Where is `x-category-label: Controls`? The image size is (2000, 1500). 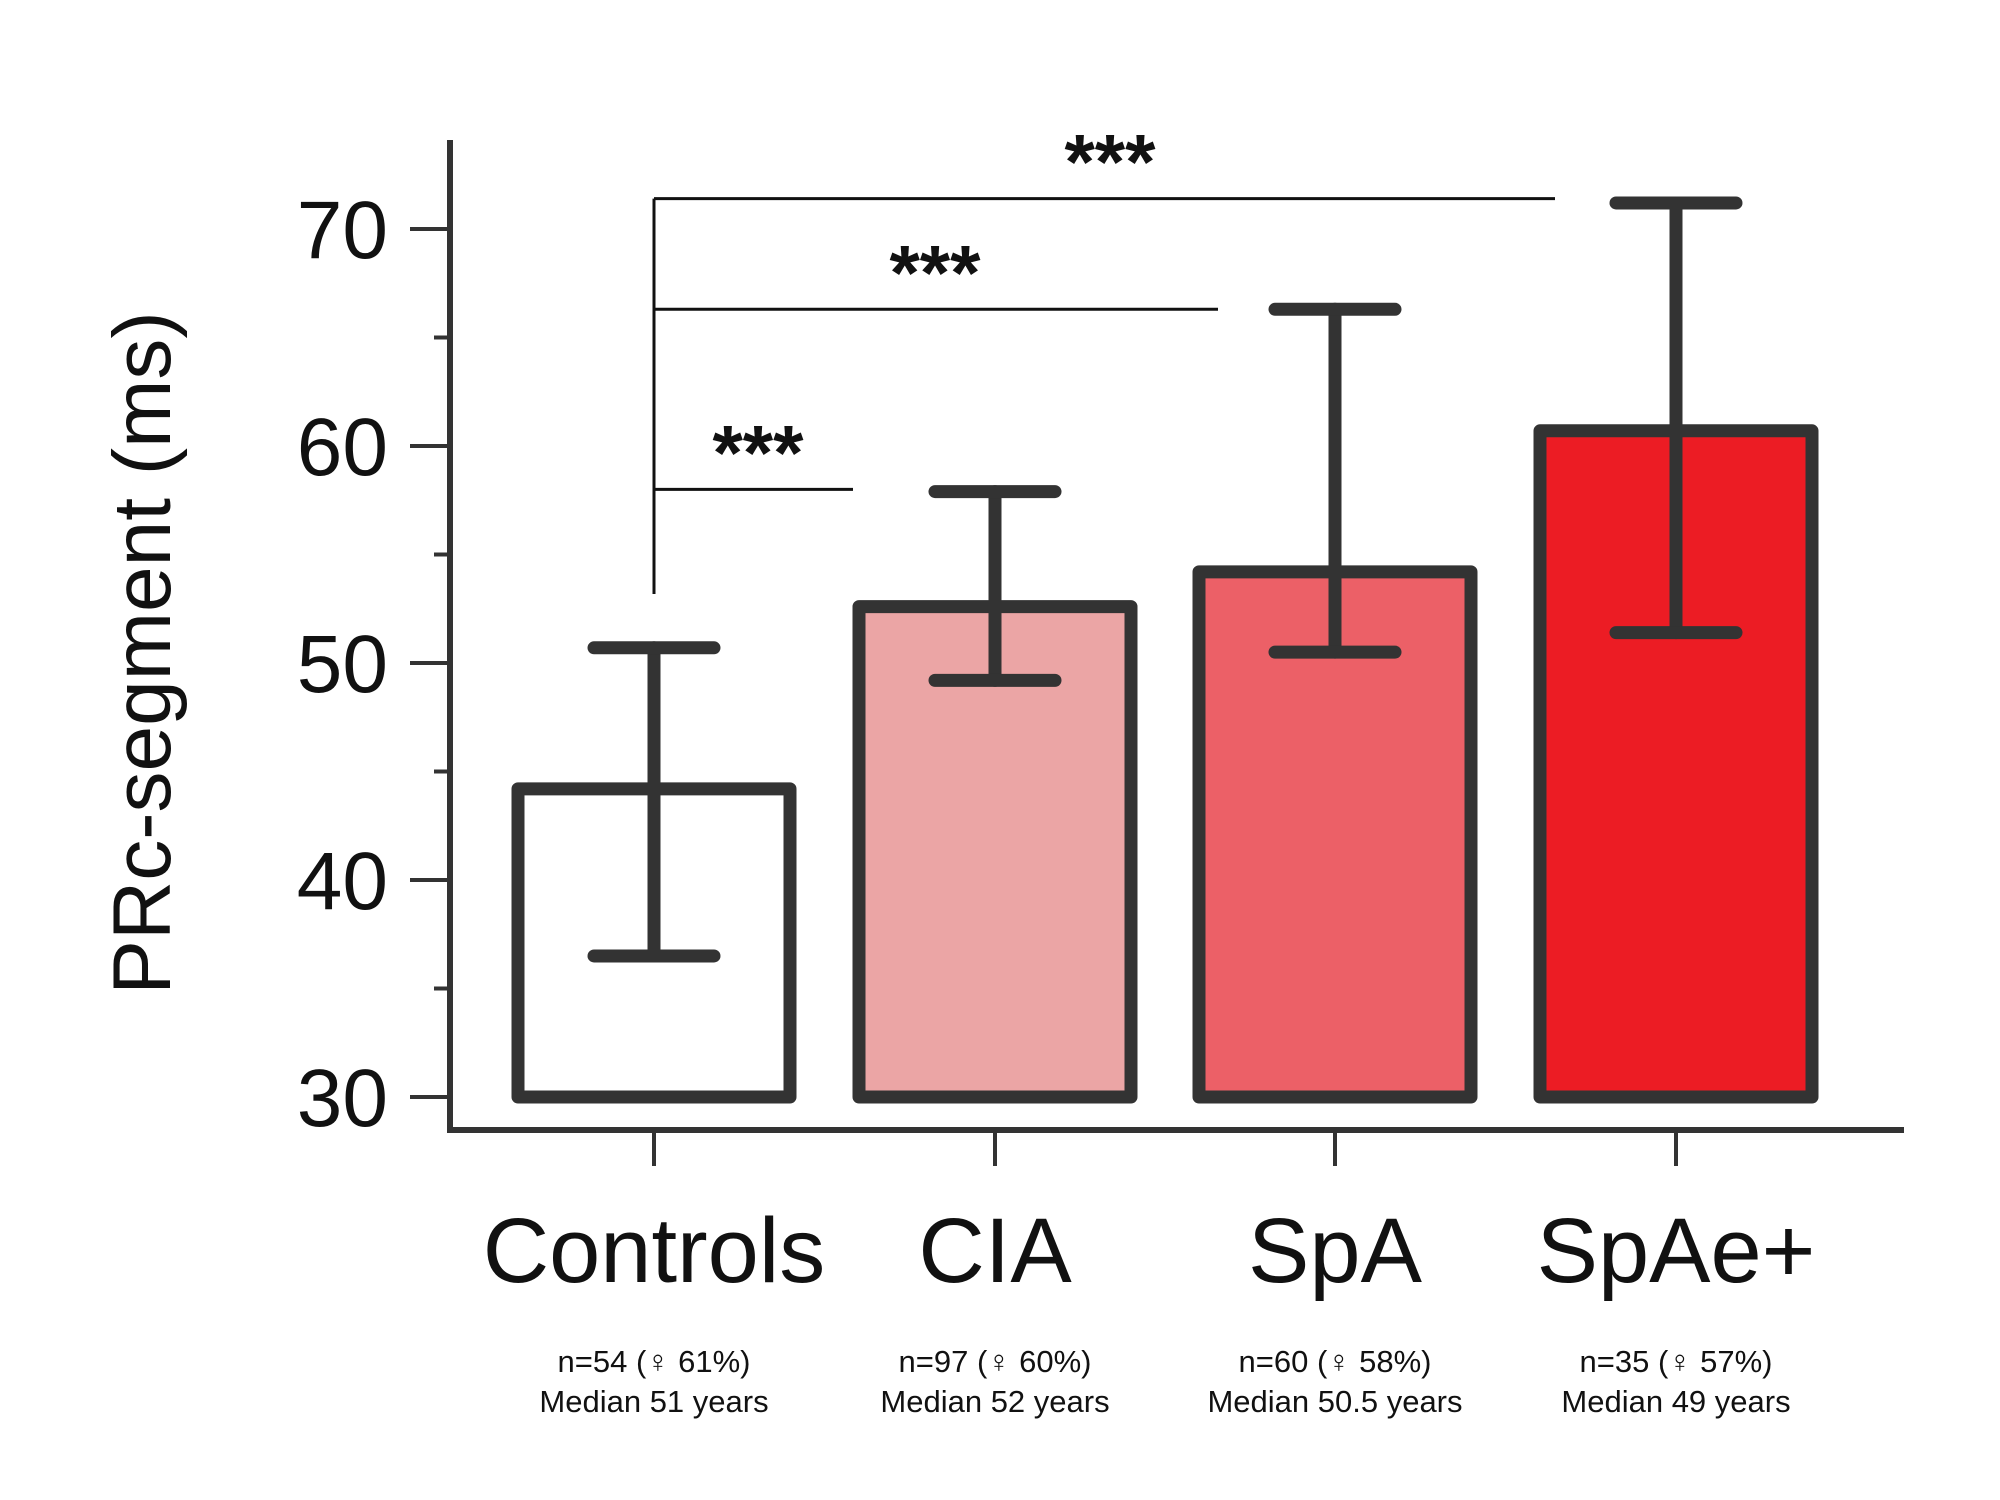
x-category-label: Controls is located at coordinates (654, 1251).